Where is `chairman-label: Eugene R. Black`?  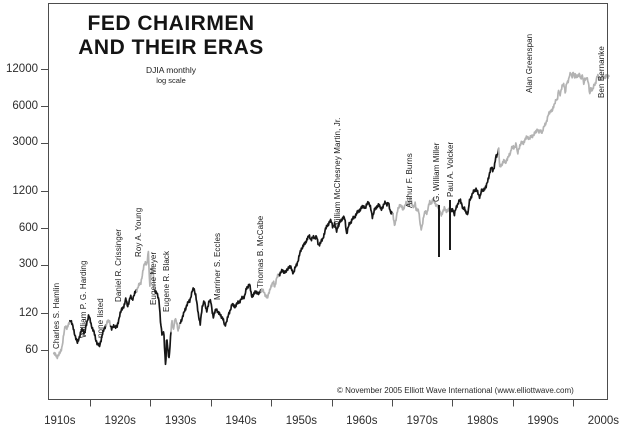 chairman-label: Eugene R. Black is located at coordinates (166, 281).